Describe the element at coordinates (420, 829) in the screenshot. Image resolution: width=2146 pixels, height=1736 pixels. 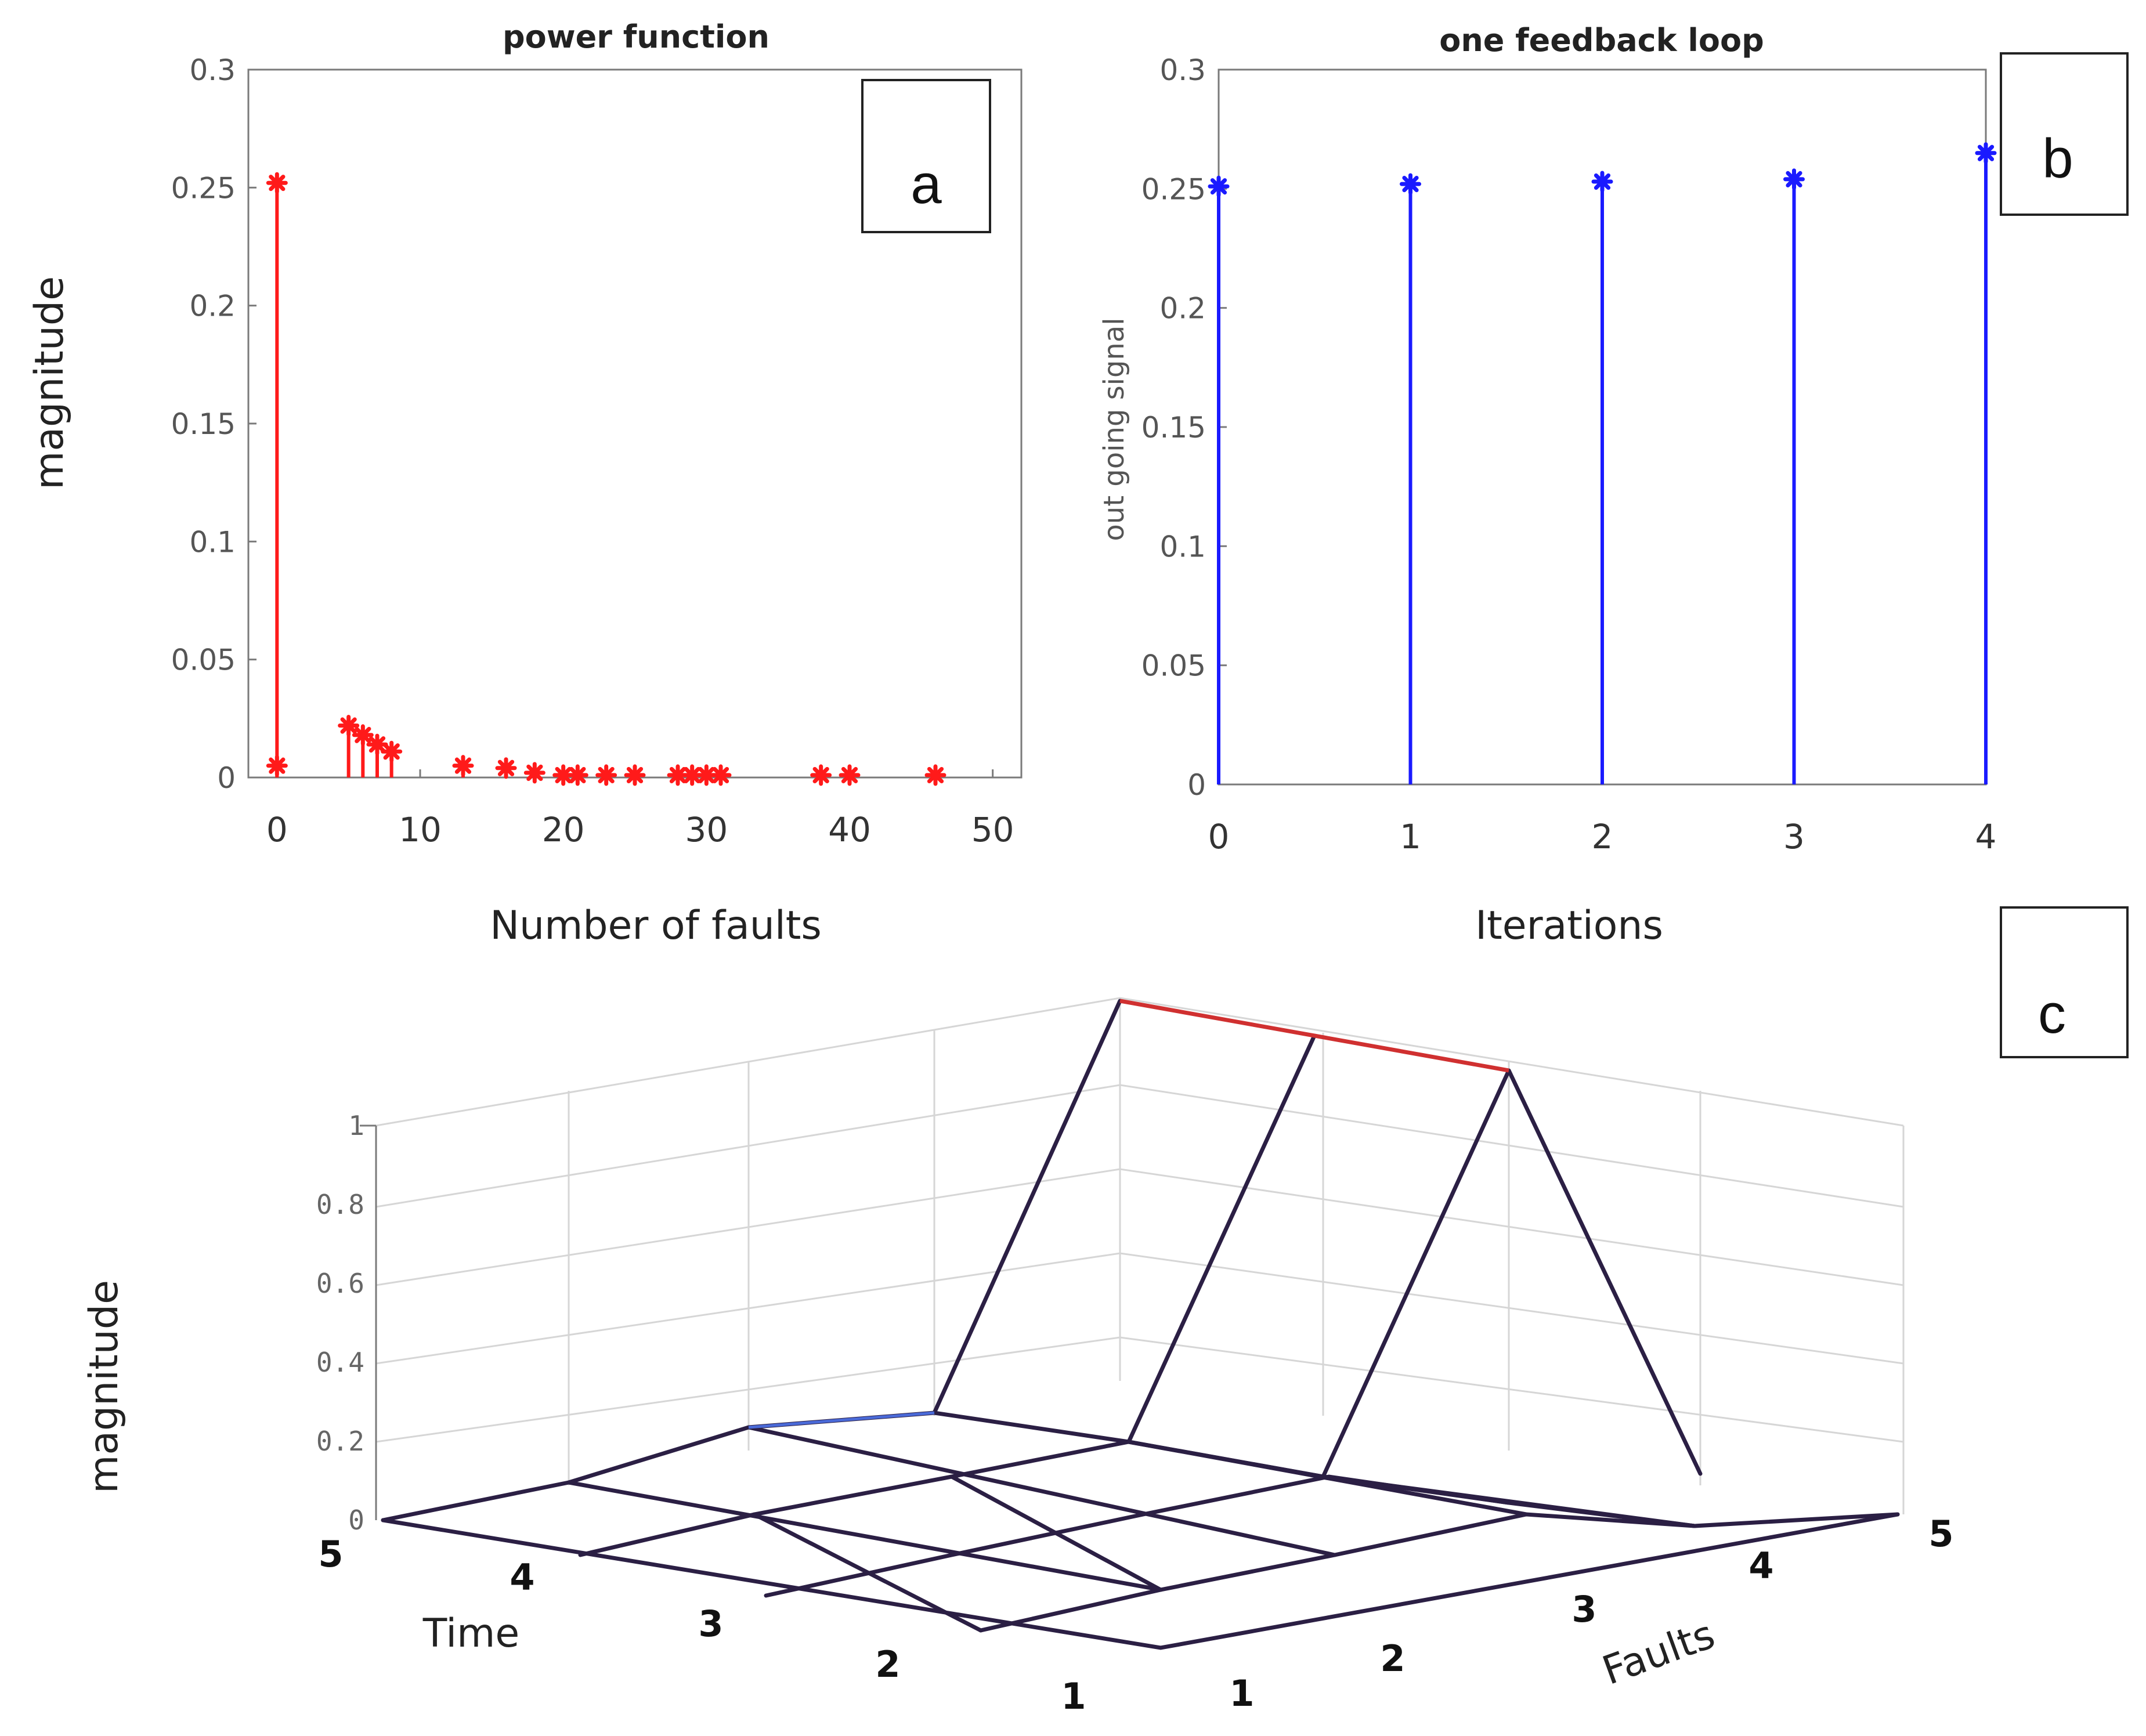
I see `x-tick-label: 10` at that location.